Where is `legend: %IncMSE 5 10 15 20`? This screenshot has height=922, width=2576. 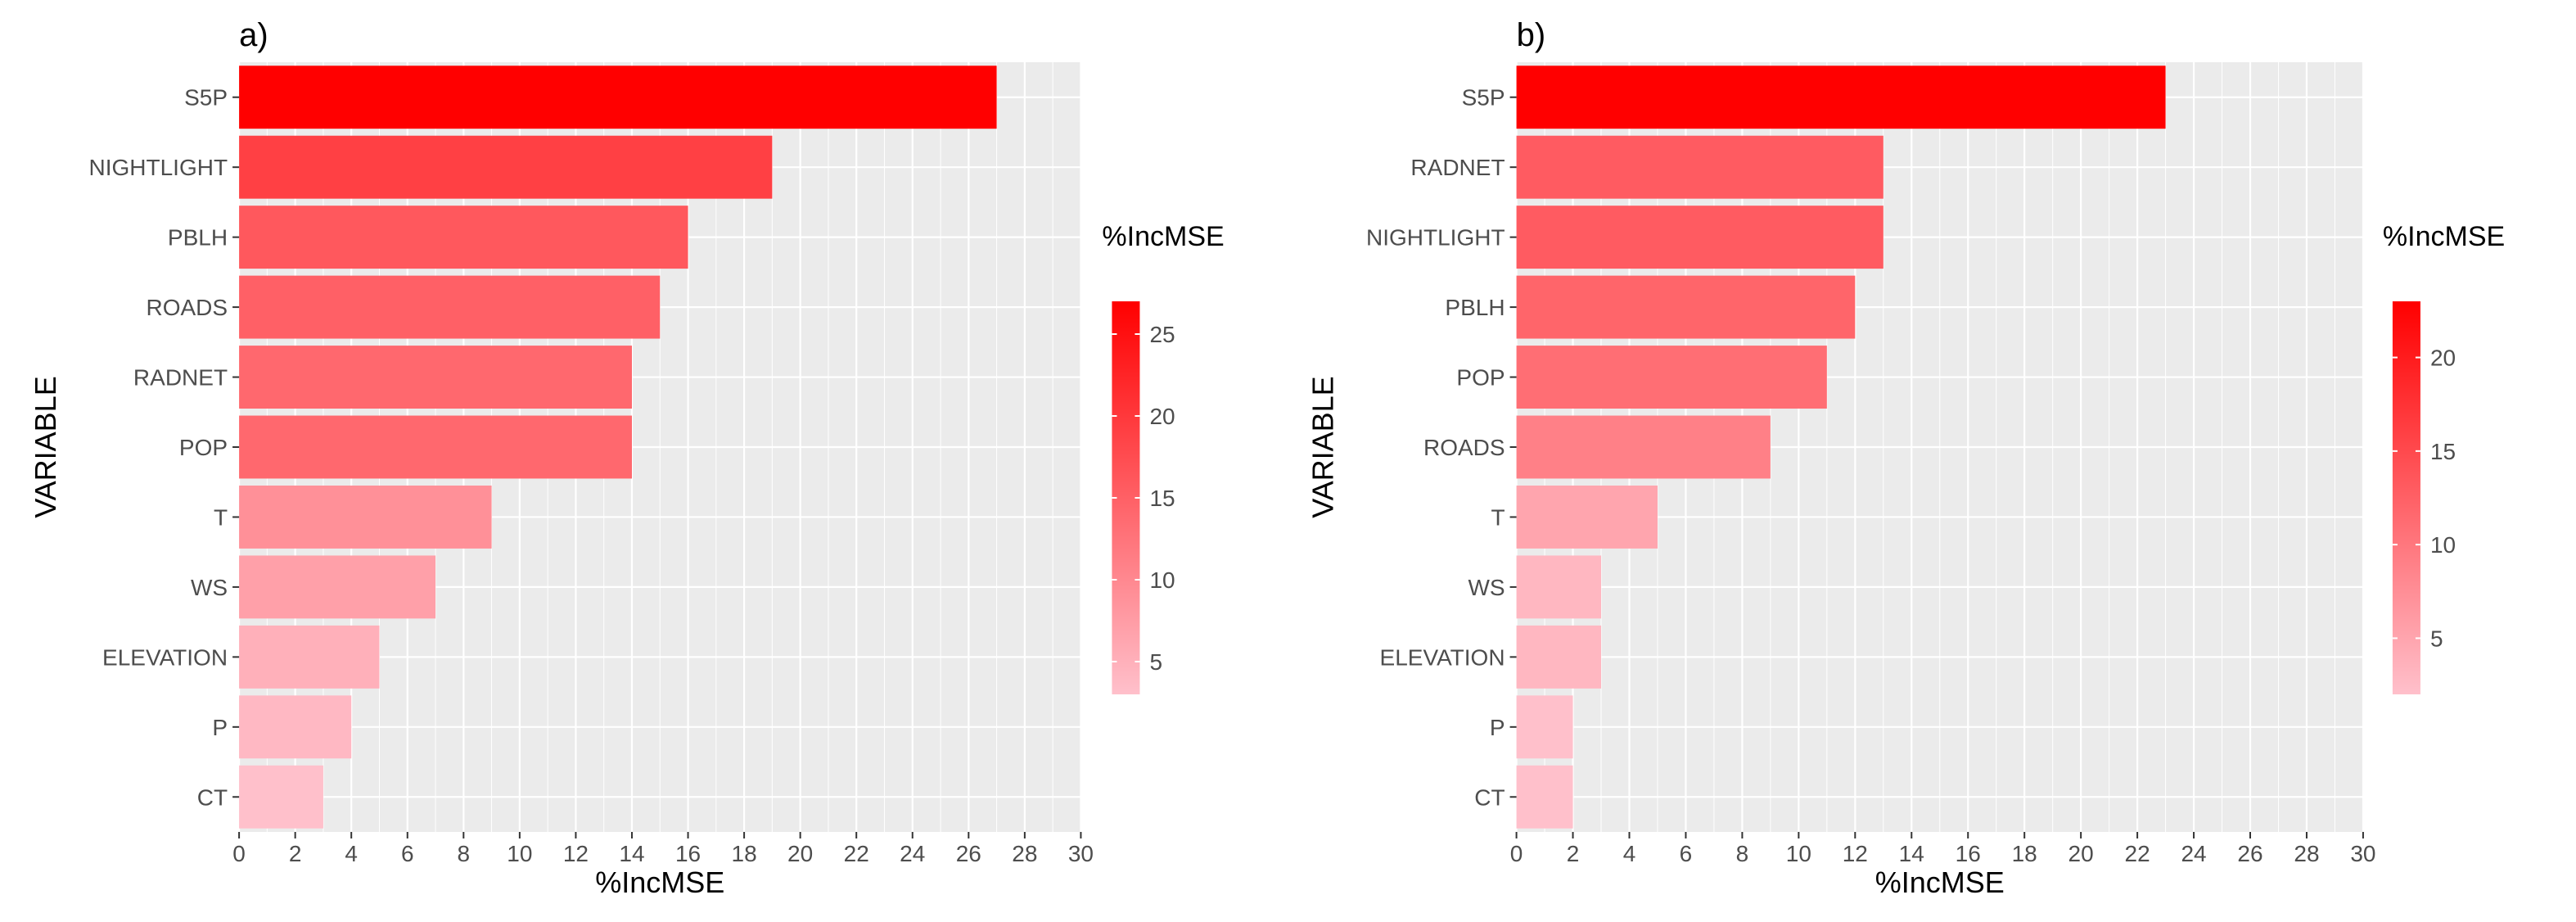
legend: %IncMSE 5 10 15 20 is located at coordinates (2444, 457).